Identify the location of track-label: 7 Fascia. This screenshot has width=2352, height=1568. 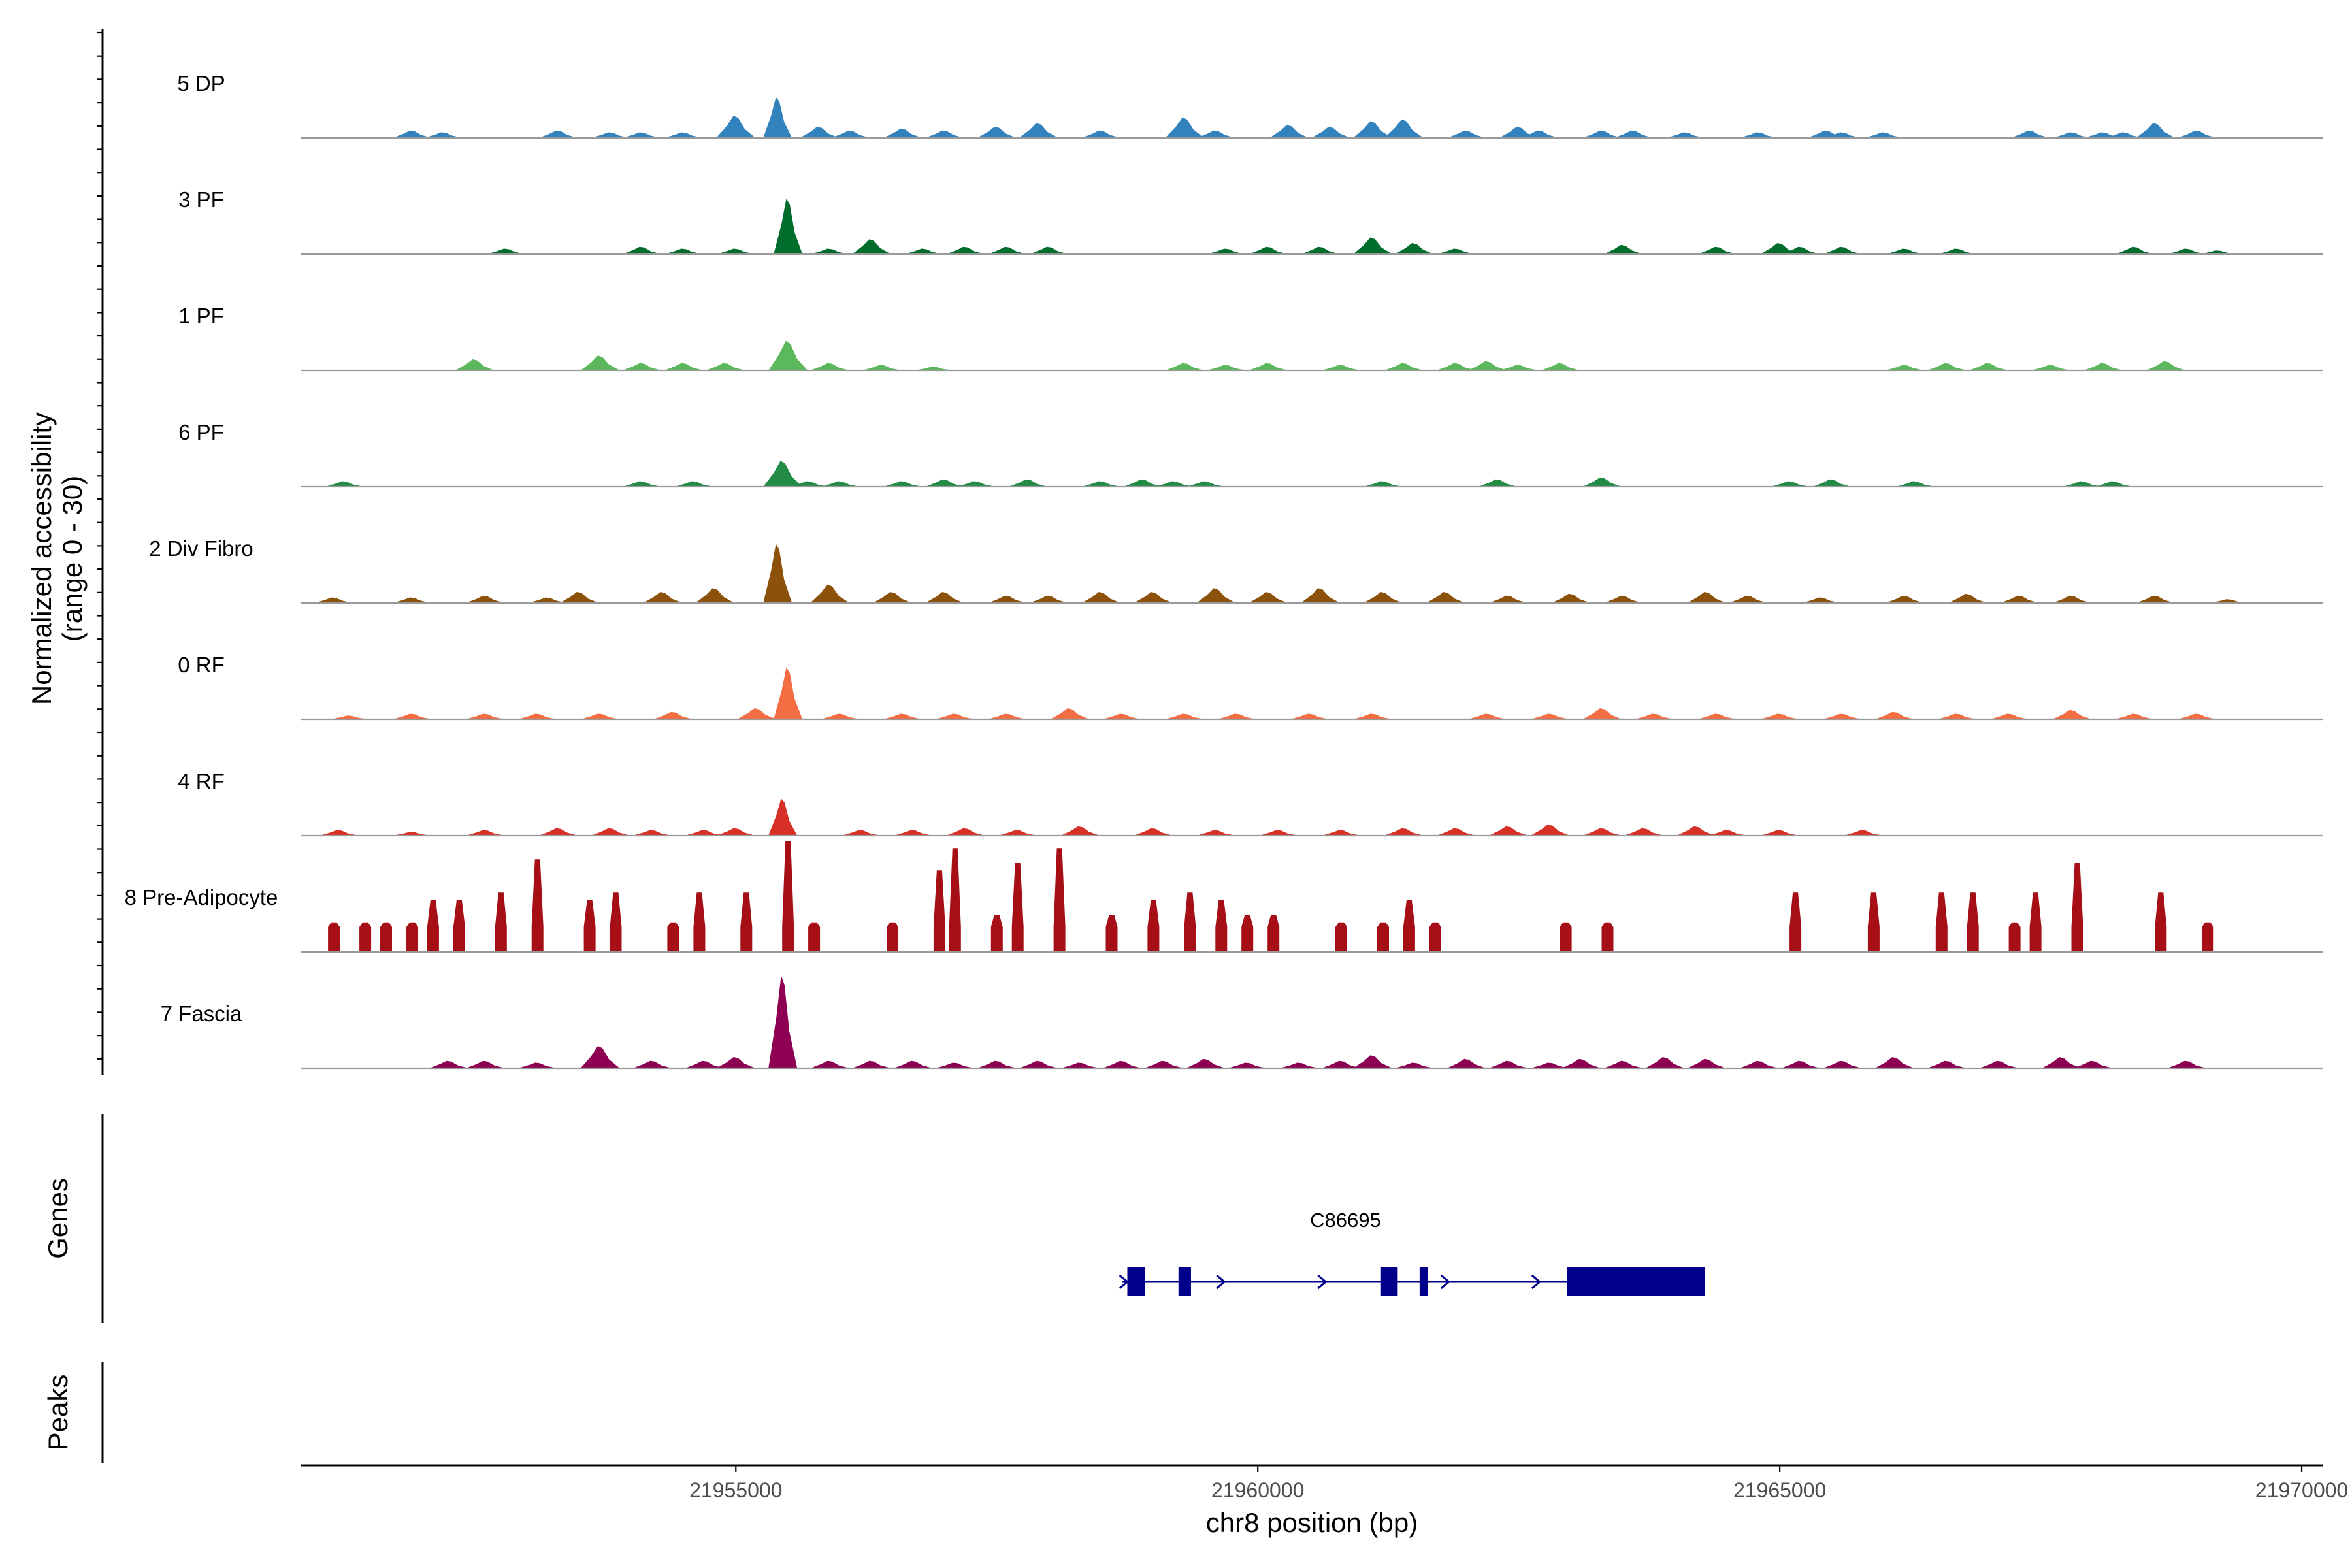
(201, 1014).